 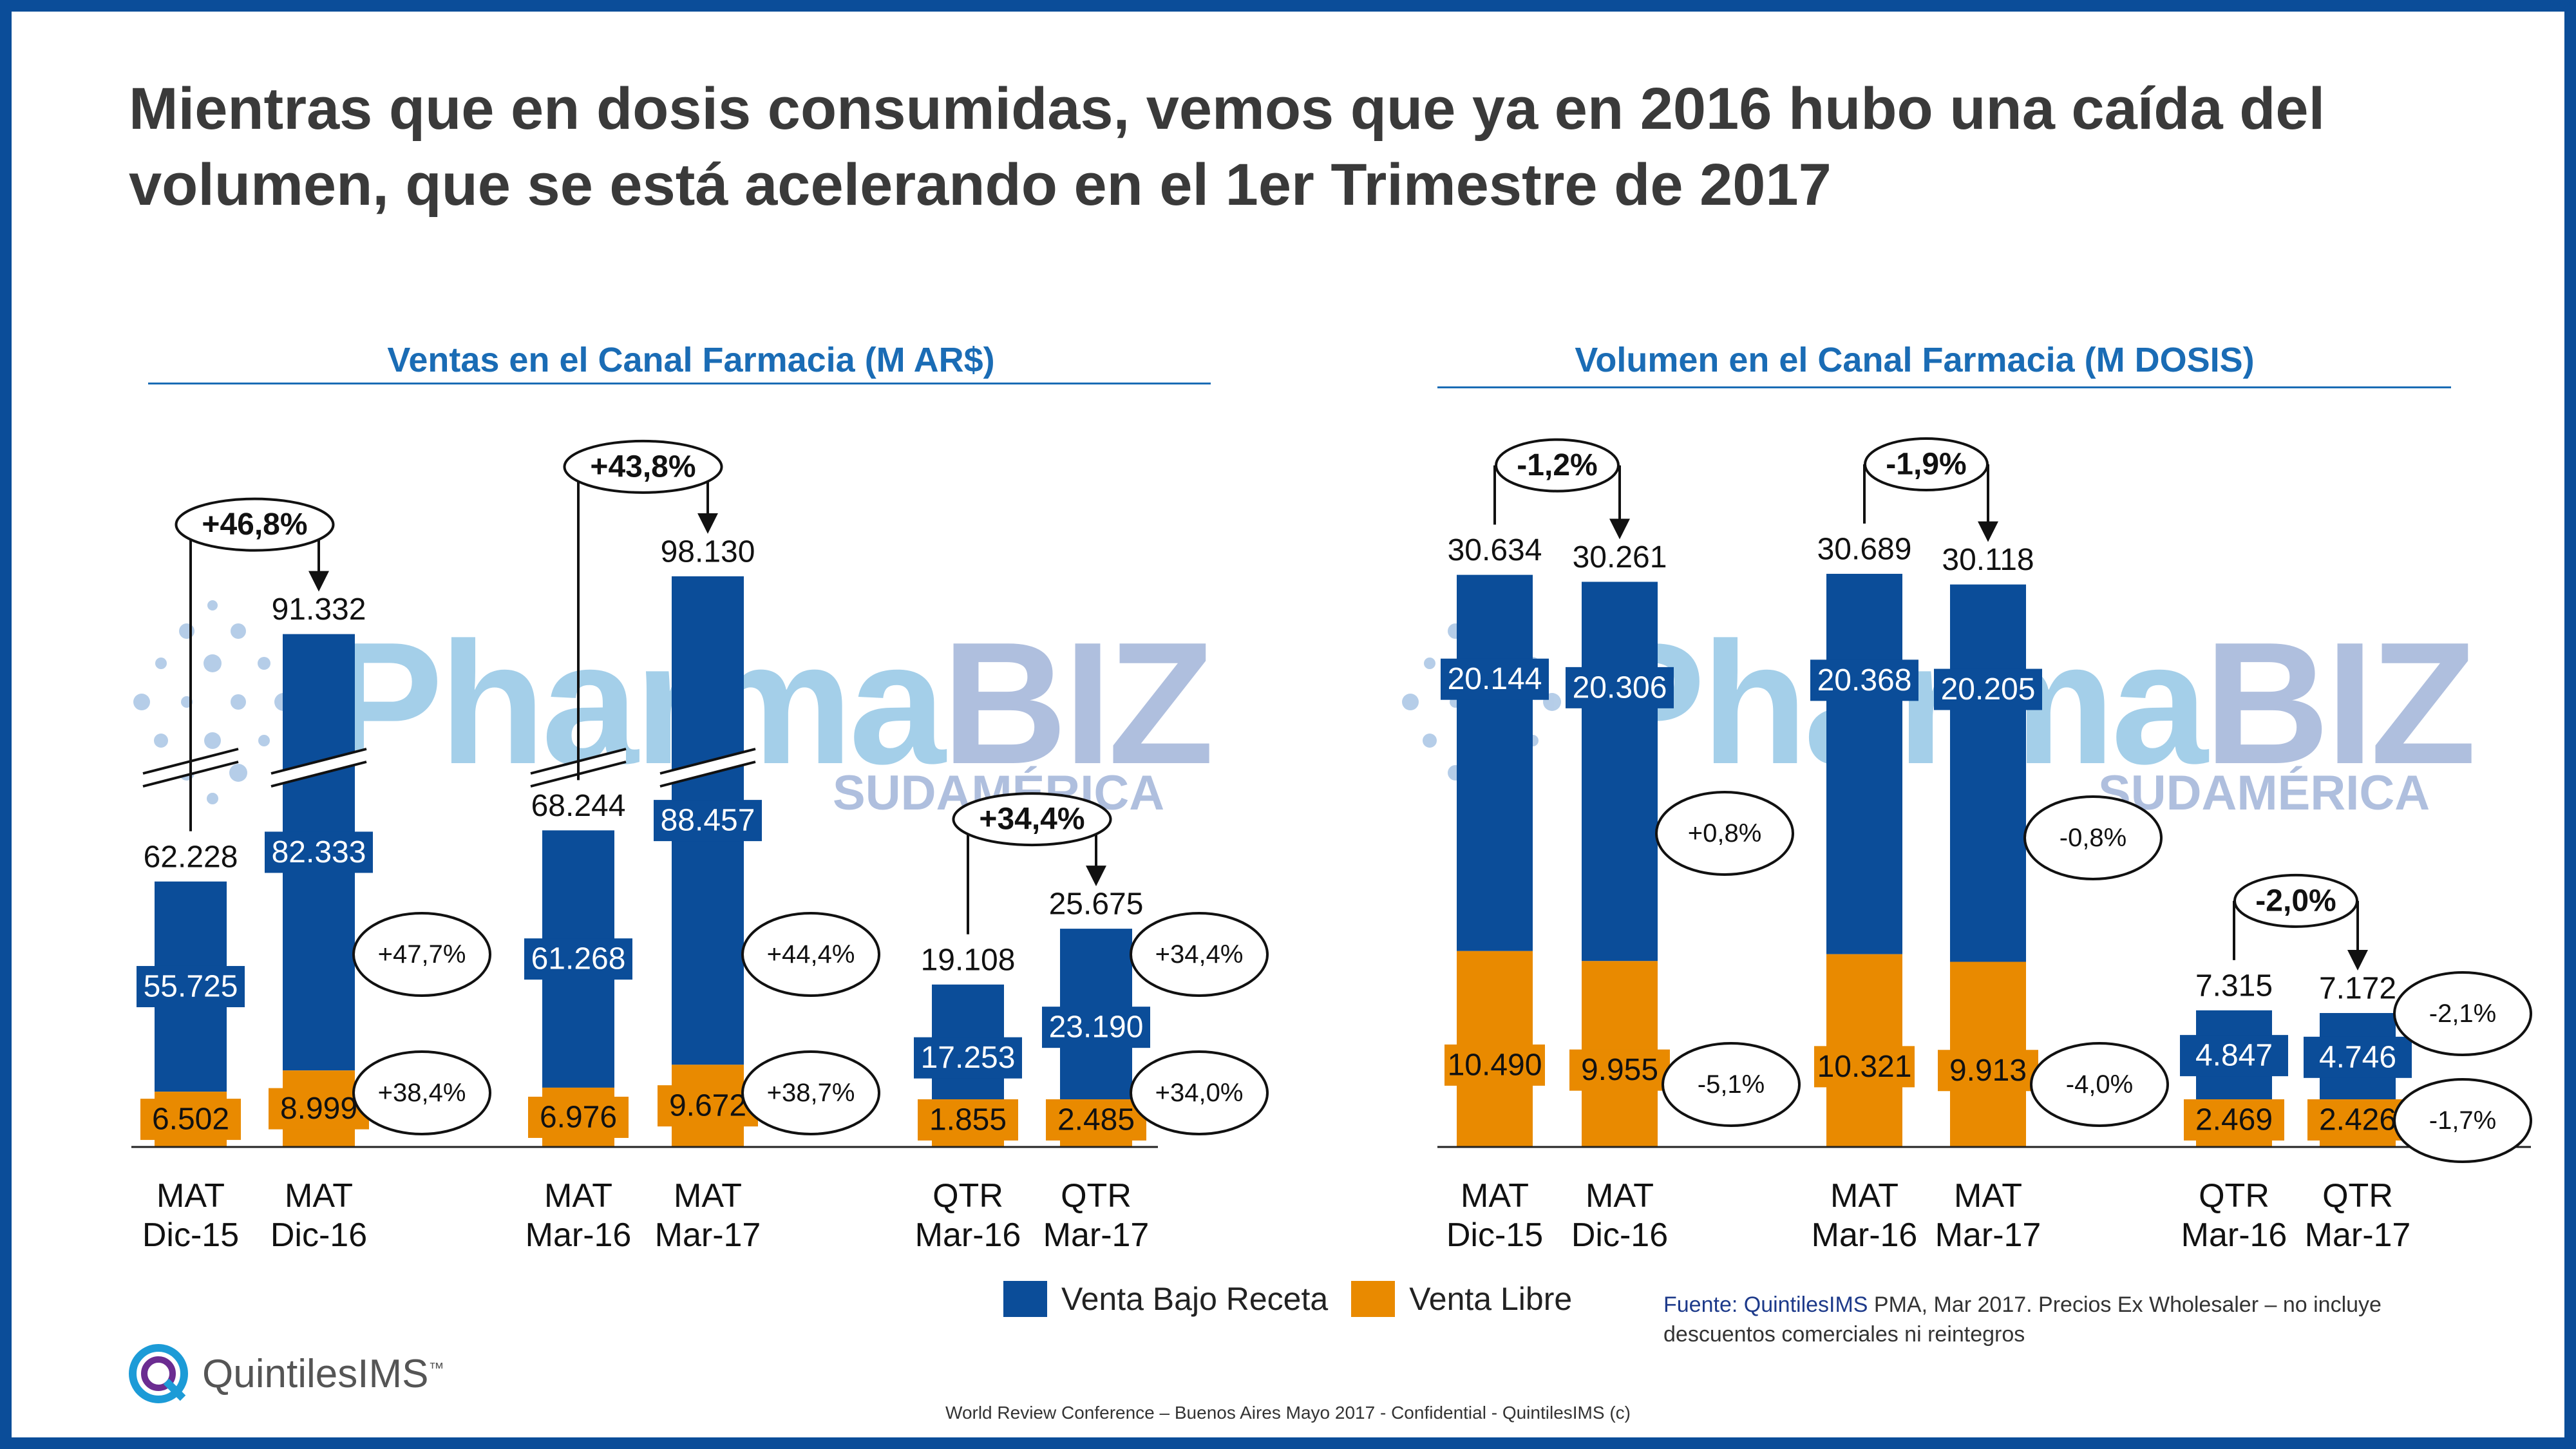 I want to click on segment-label-venta-bajo-receta: 20.368, so click(x=1865, y=680).